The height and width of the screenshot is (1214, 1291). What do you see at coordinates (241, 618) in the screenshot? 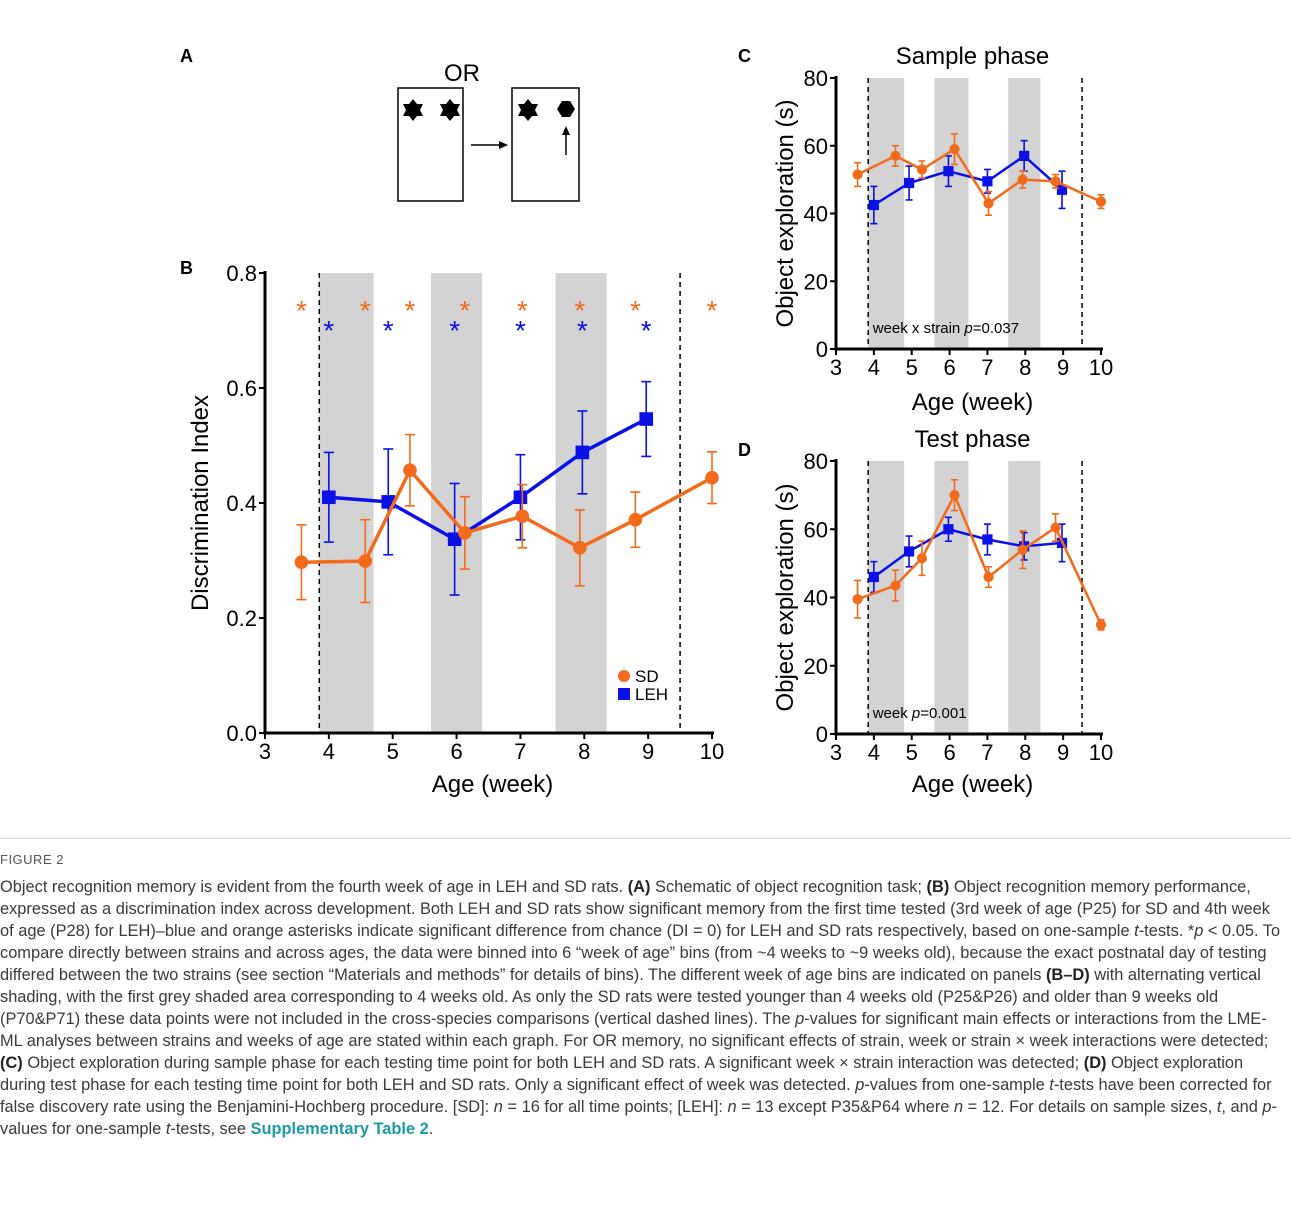
I see `y-tick-label: 0.2` at bounding box center [241, 618].